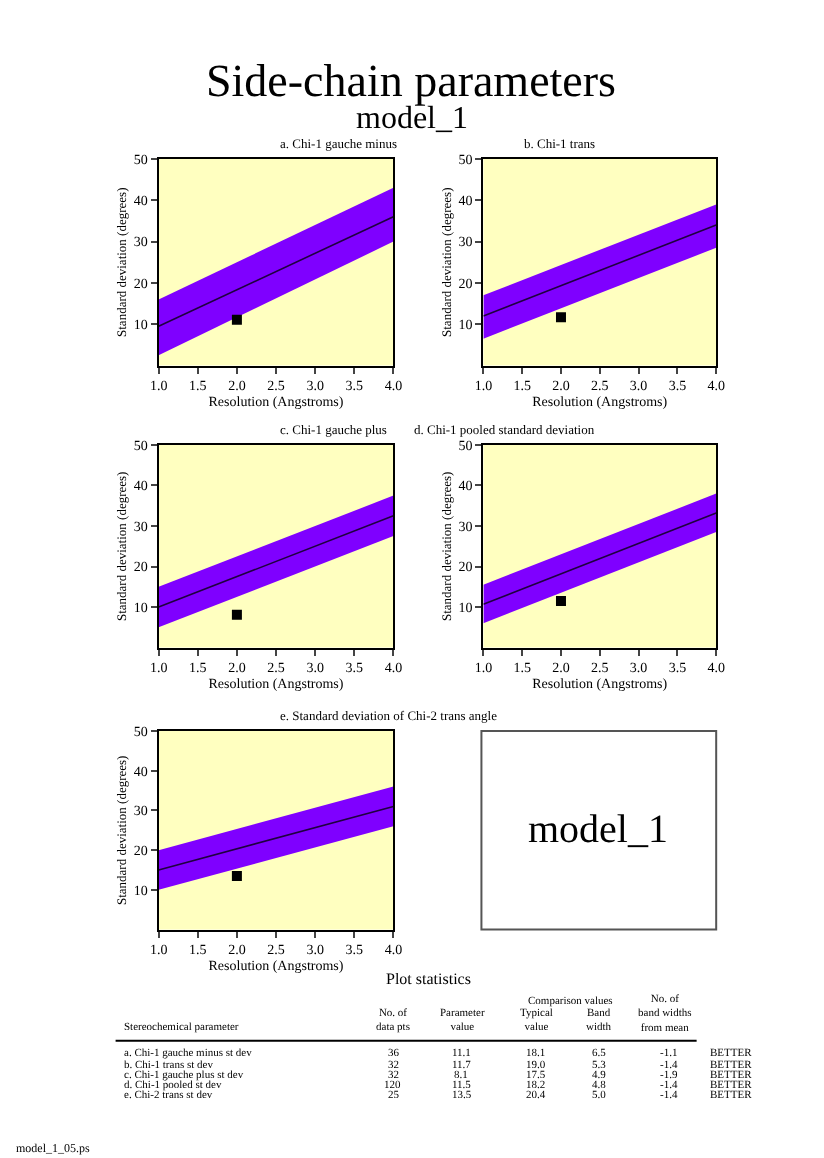  I want to click on text: Side-chain parameters, so click(411, 81).